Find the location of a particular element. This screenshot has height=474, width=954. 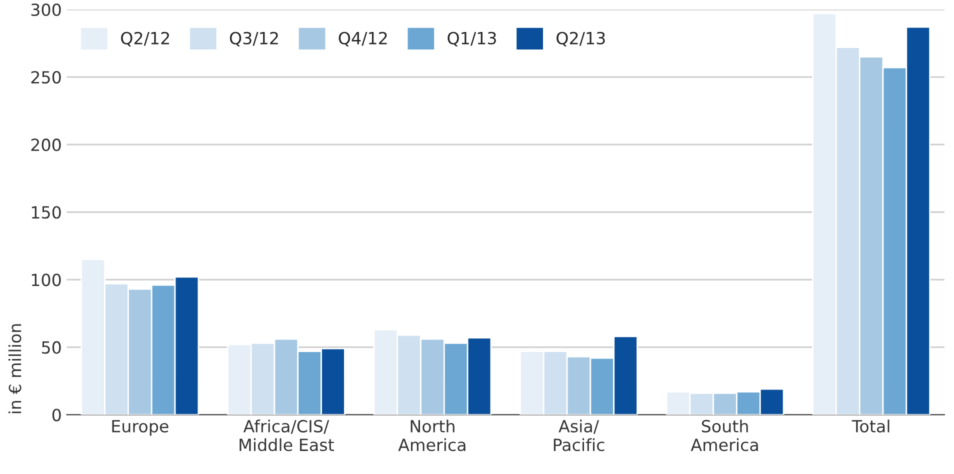

y-tick-label: 0 is located at coordinates (56, 415).